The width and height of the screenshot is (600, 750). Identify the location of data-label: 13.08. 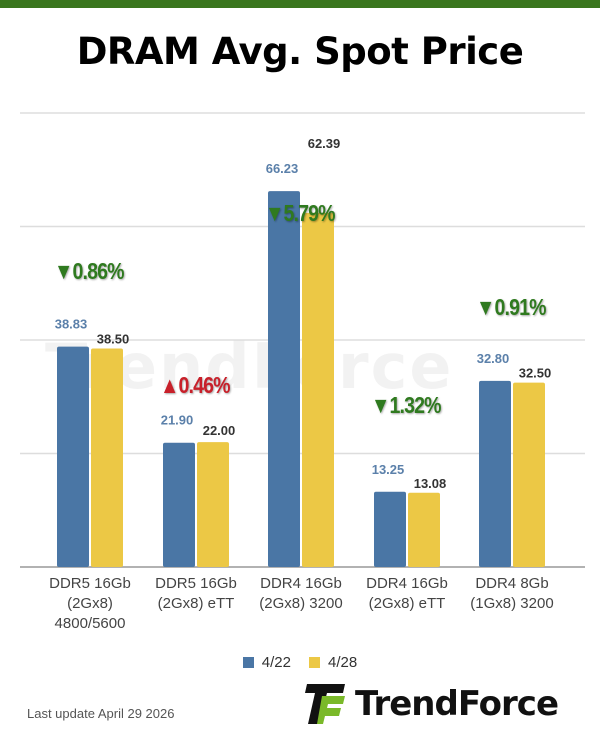
(430, 483).